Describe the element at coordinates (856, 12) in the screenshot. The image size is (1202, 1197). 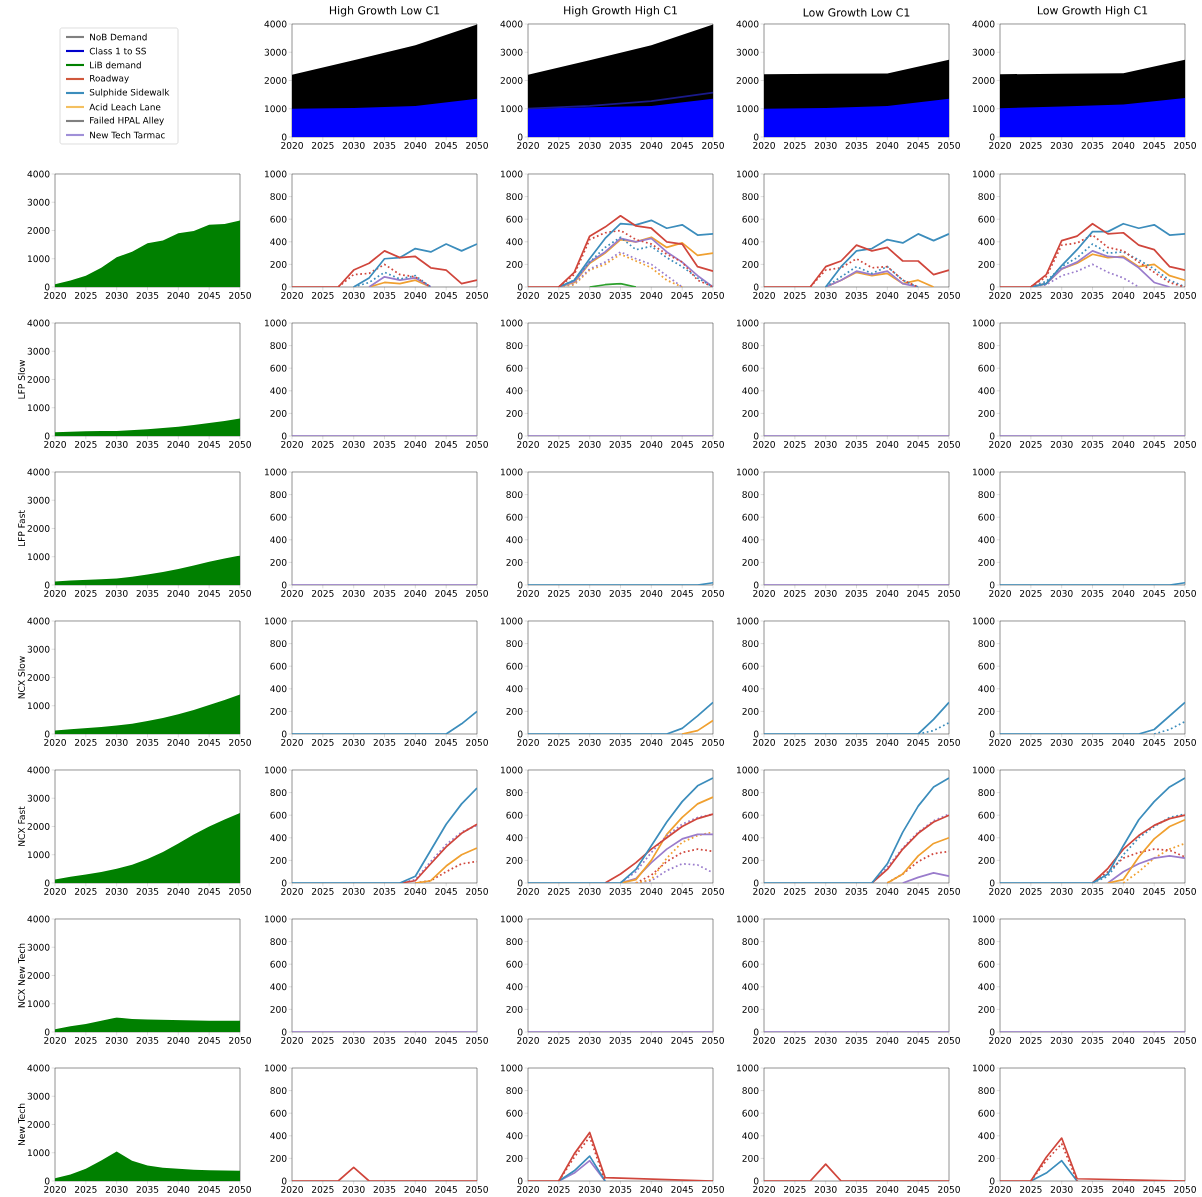
I see `chart-title: Low Growth Low C1` at that location.